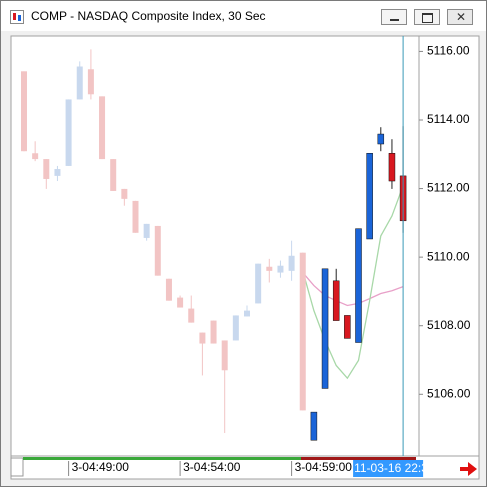 The image size is (487, 487). What do you see at coordinates (17, 17) in the screenshot?
I see `app-icon` at bounding box center [17, 17].